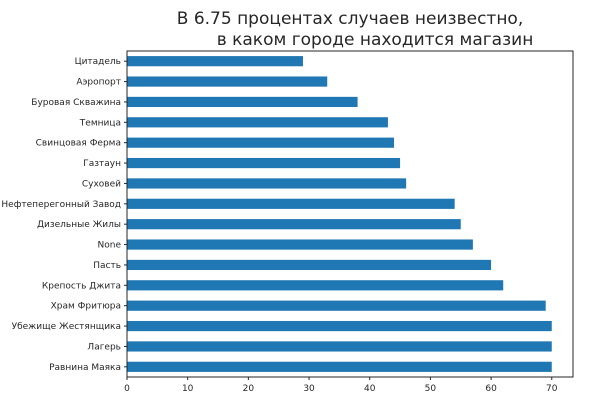  I want to click on chart-title-line-1: В 6.75 процентах случаев неизвестно,, so click(350, 19).